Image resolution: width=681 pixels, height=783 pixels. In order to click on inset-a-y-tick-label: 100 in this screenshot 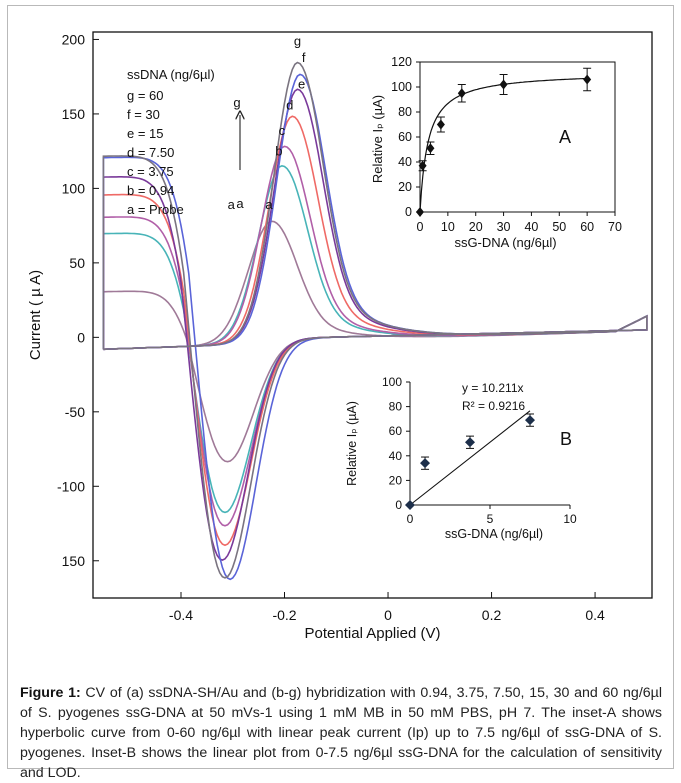, I will do `click(401, 87)`.